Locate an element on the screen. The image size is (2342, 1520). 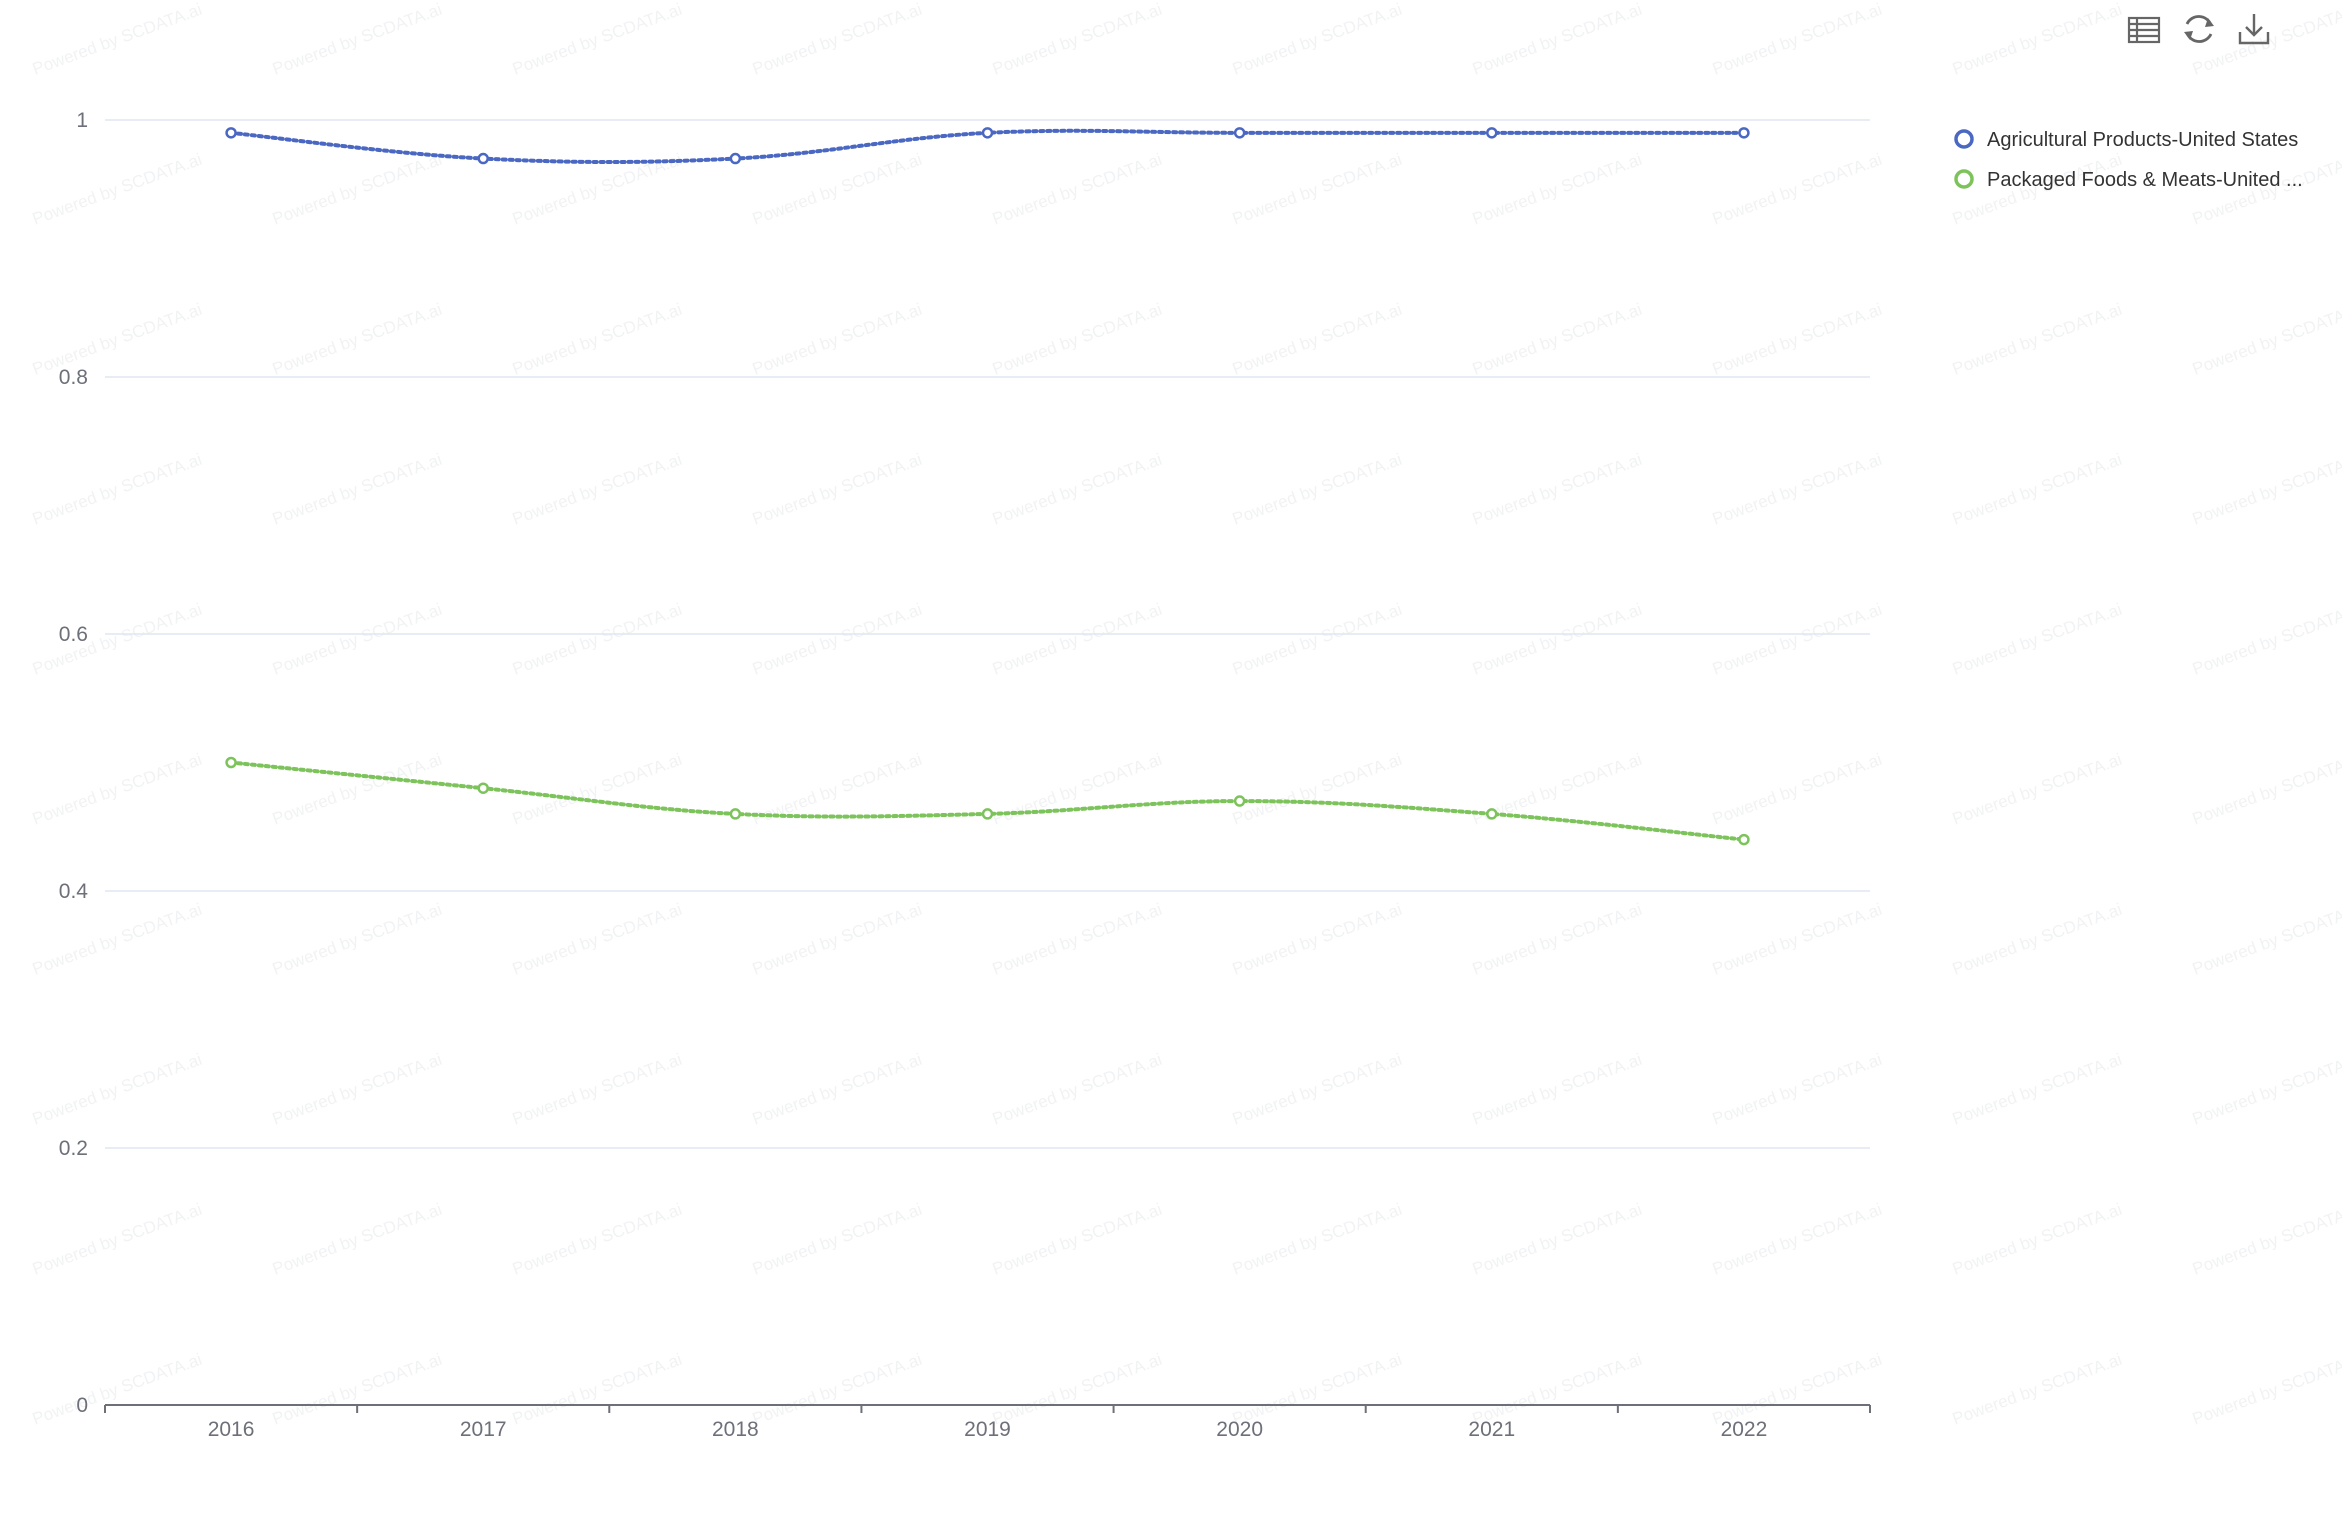
x-tick-label: 2022 is located at coordinates (1744, 1429).